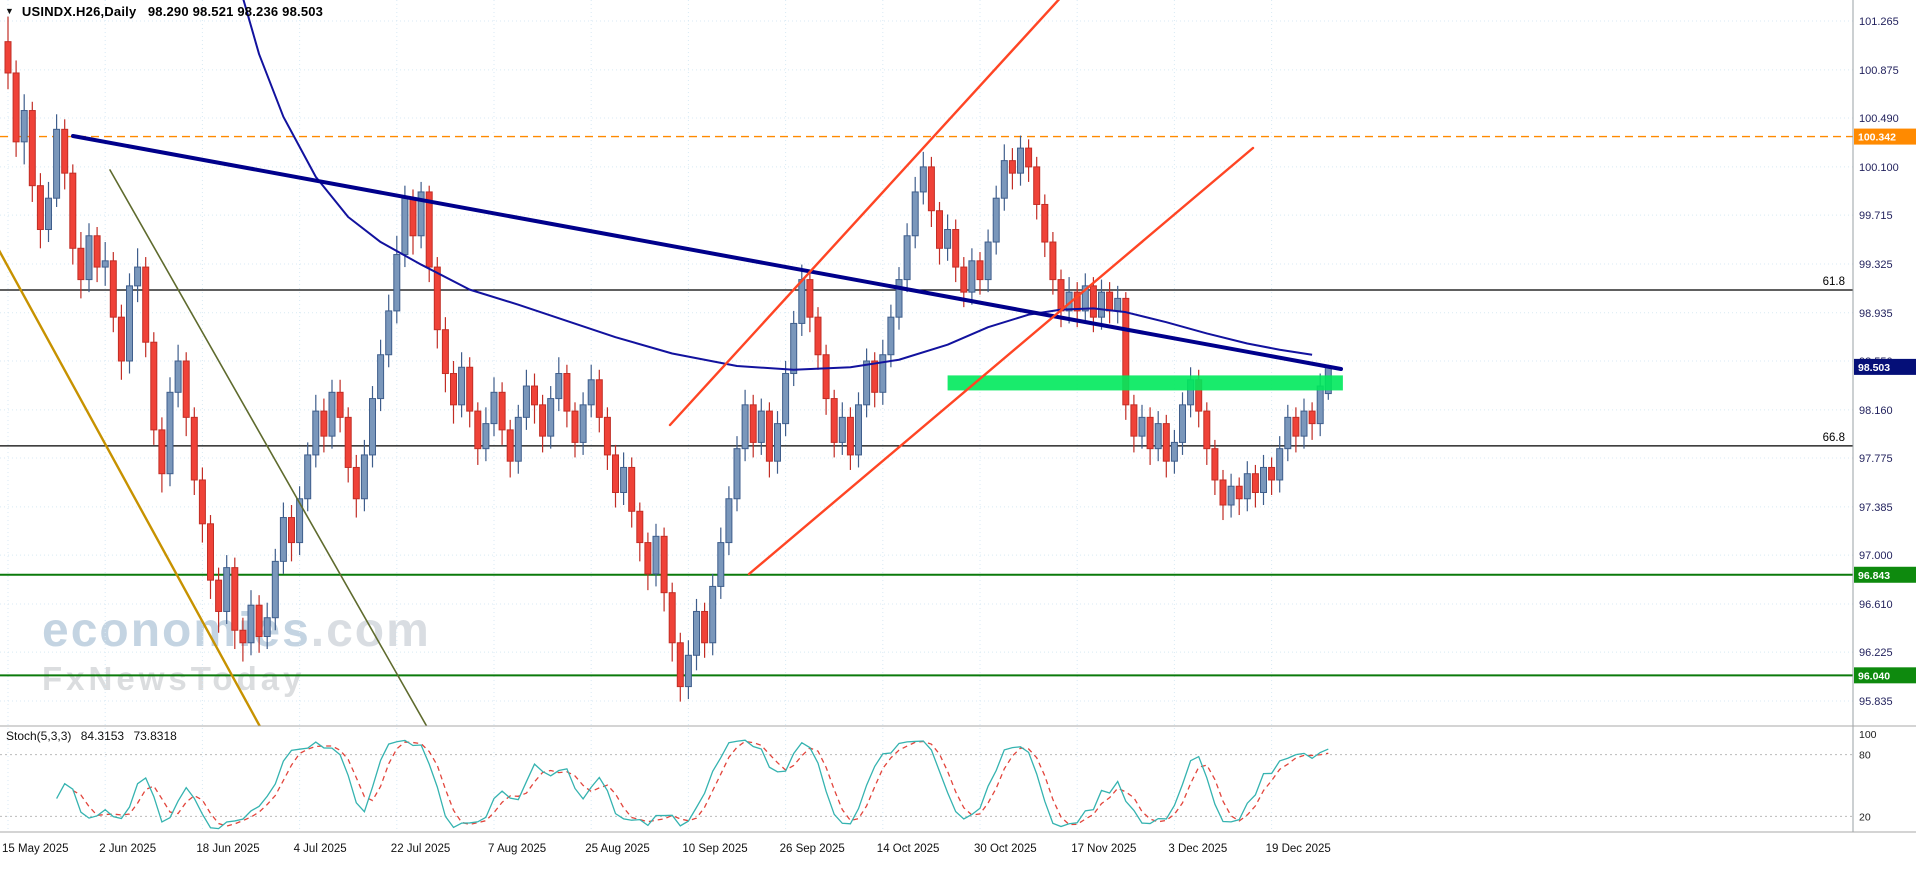  What do you see at coordinates (1197, 849) in the screenshot?
I see `date-tick-label: 3 Dec 2025` at bounding box center [1197, 849].